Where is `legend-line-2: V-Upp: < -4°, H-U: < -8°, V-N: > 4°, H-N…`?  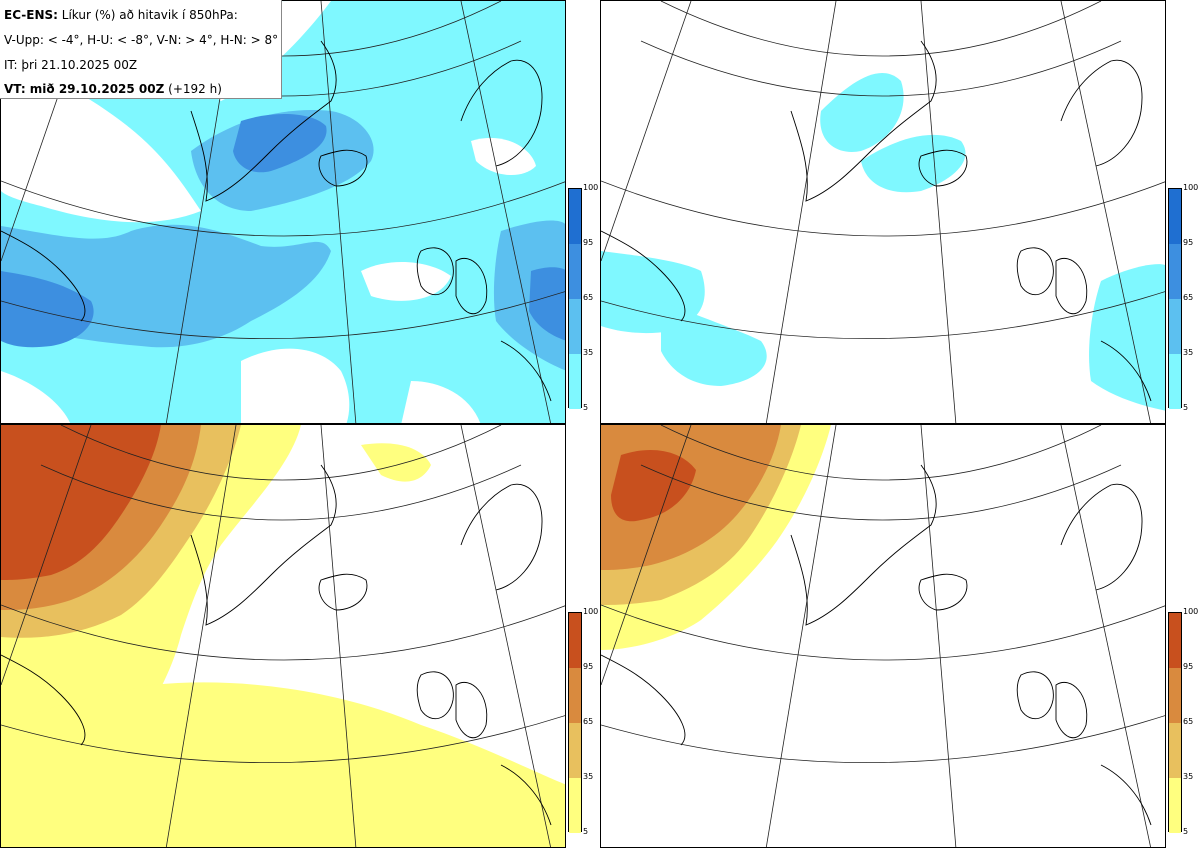 legend-line-2: V-Upp: < -4°, H-U: < -8°, V-N: > 4°, H-N… is located at coordinates (141, 40).